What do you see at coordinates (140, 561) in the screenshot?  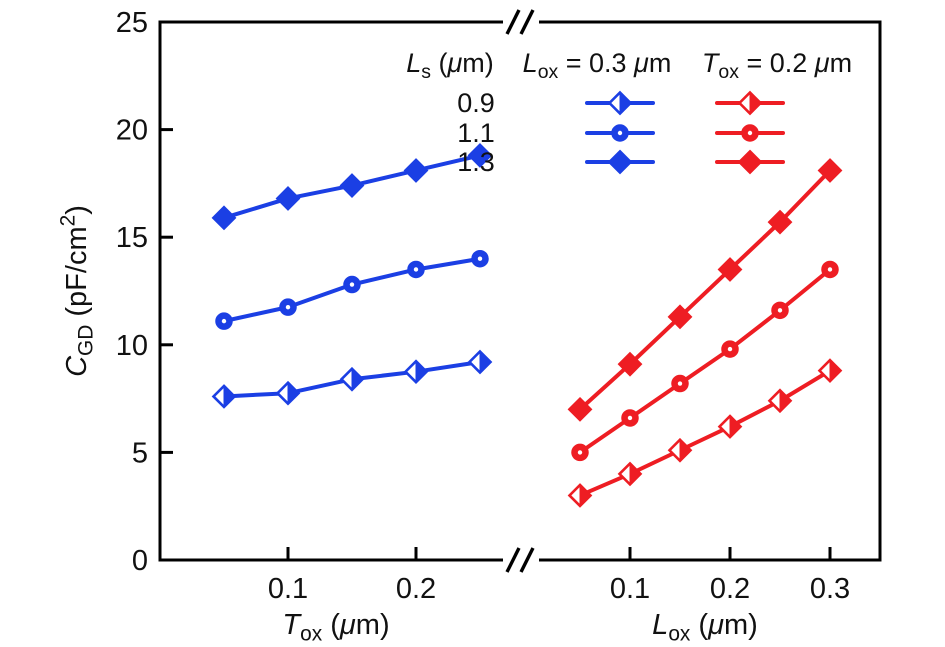 I see `y-tick-label: 0` at bounding box center [140, 561].